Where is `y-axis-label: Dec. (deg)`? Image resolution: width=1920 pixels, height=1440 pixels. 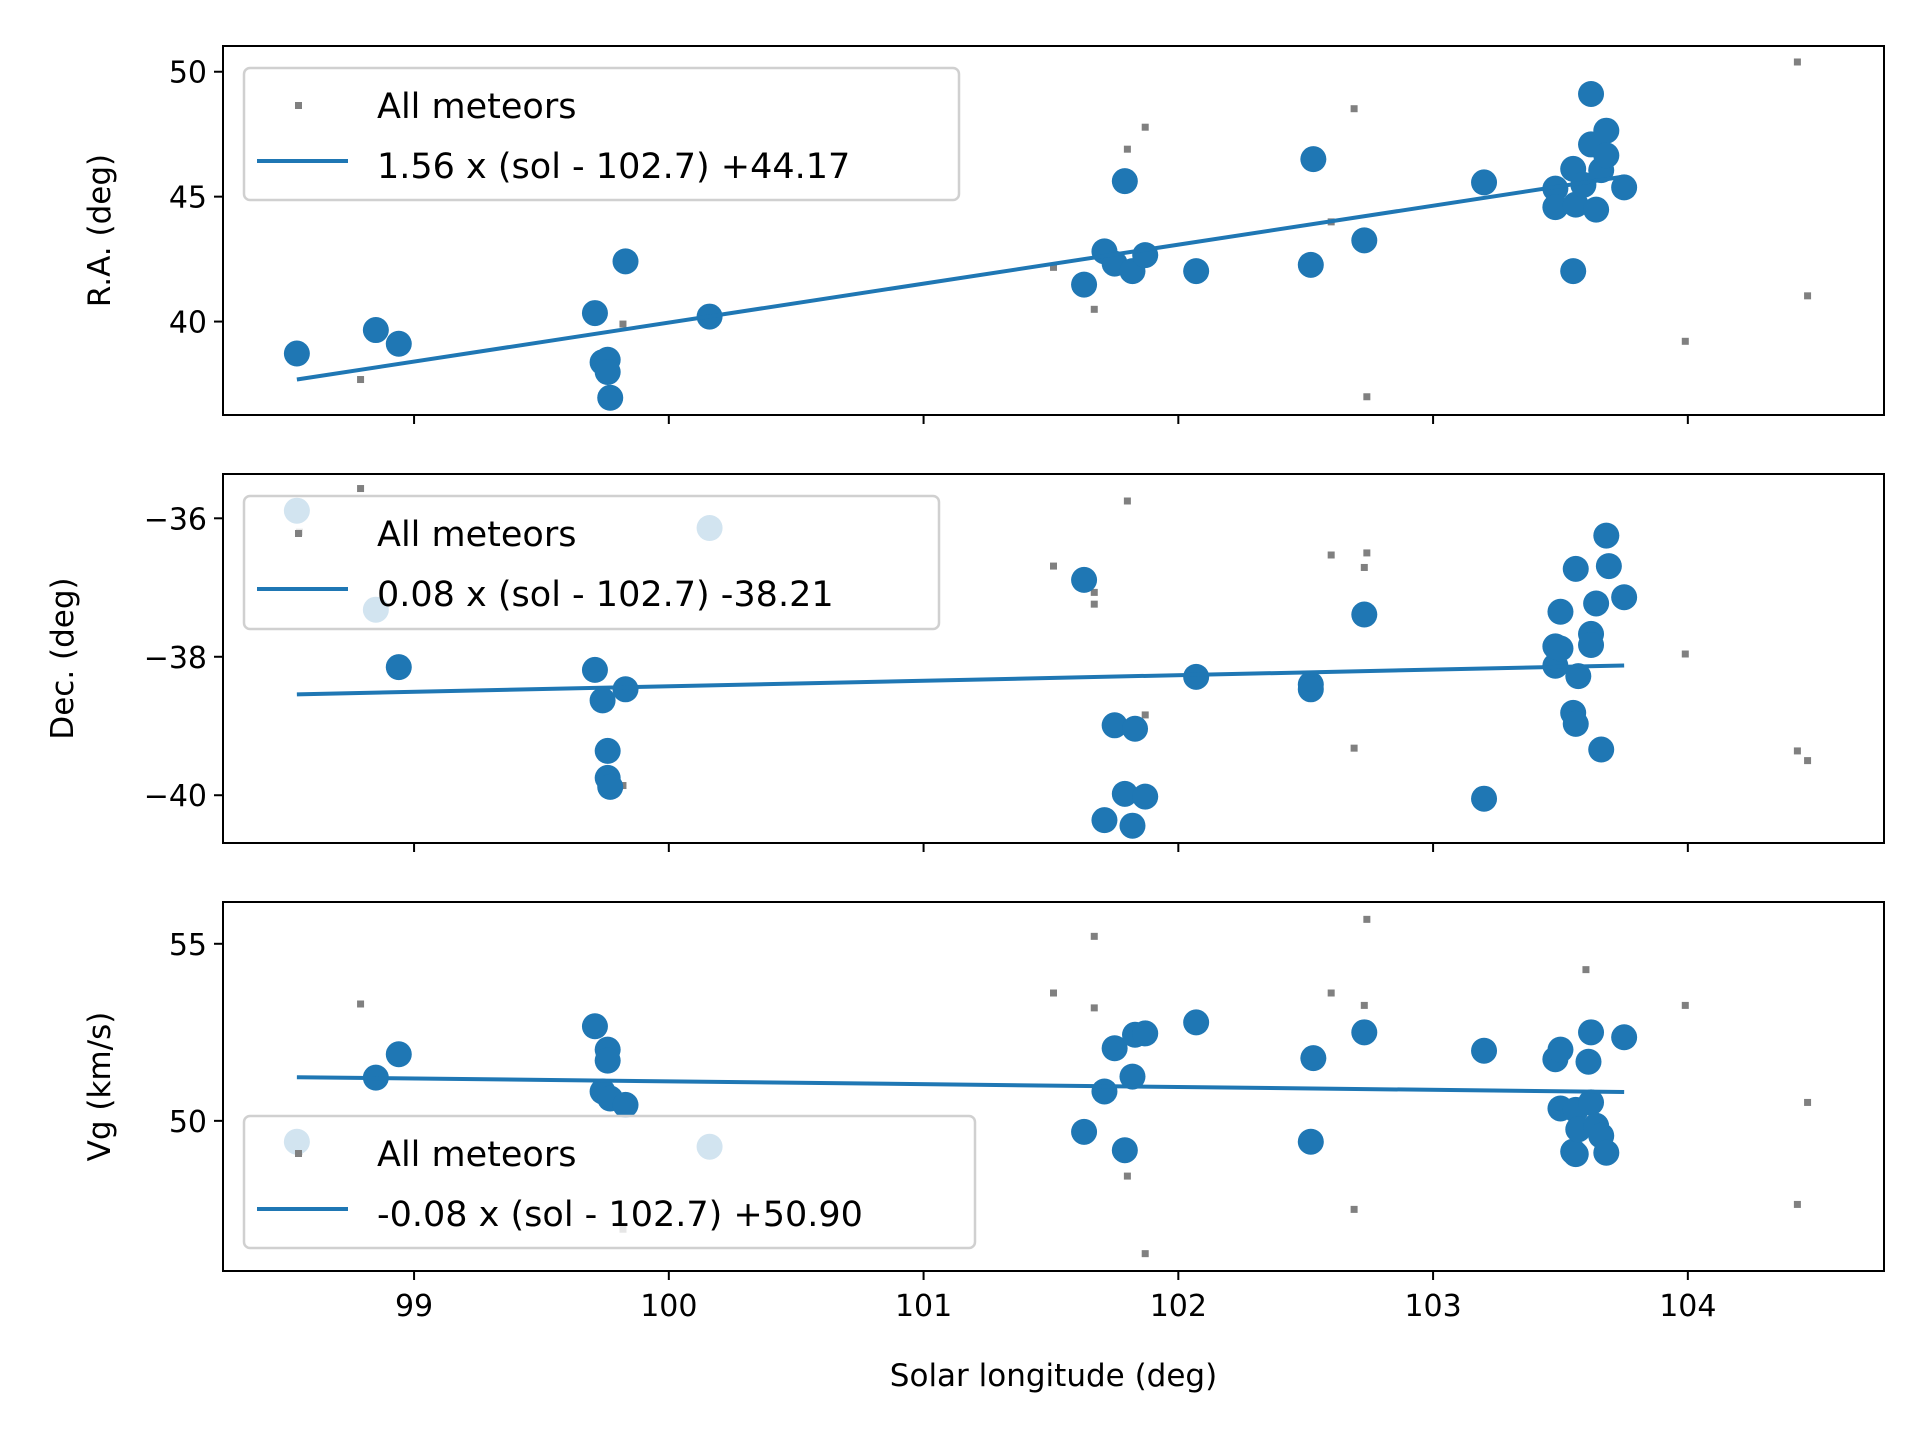 y-axis-label: Dec. (deg) is located at coordinates (63, 658).